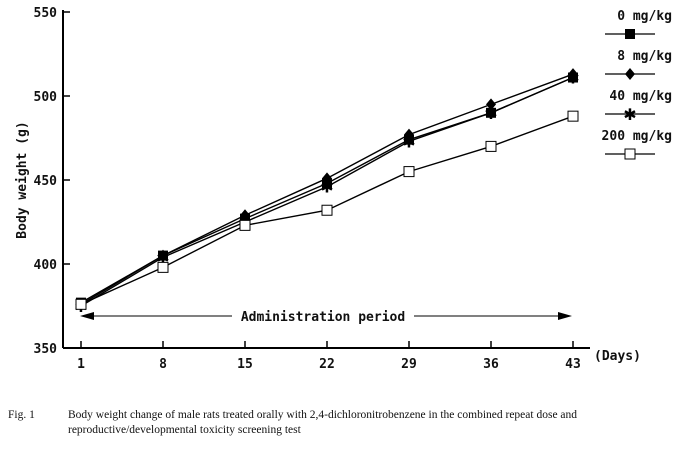 The height and width of the screenshot is (451, 691). What do you see at coordinates (323, 317) in the screenshot?
I see `period-annotation: Administration period` at bounding box center [323, 317].